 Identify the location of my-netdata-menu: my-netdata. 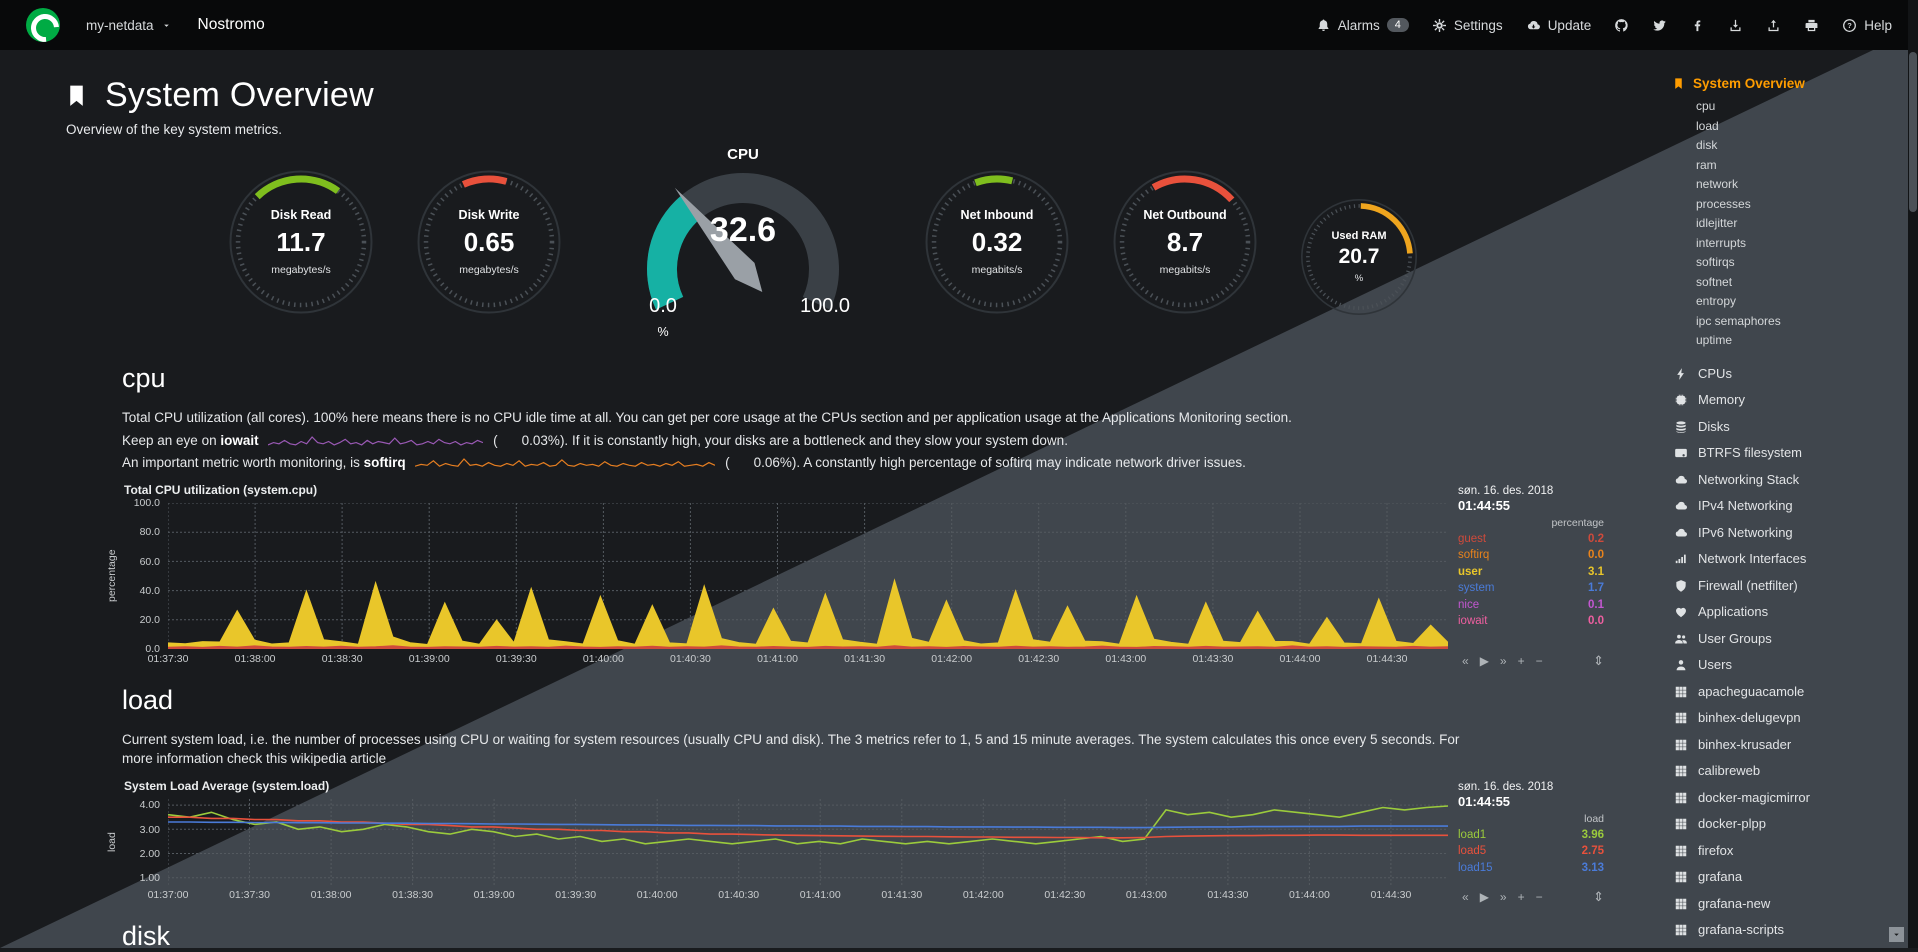
(129, 25).